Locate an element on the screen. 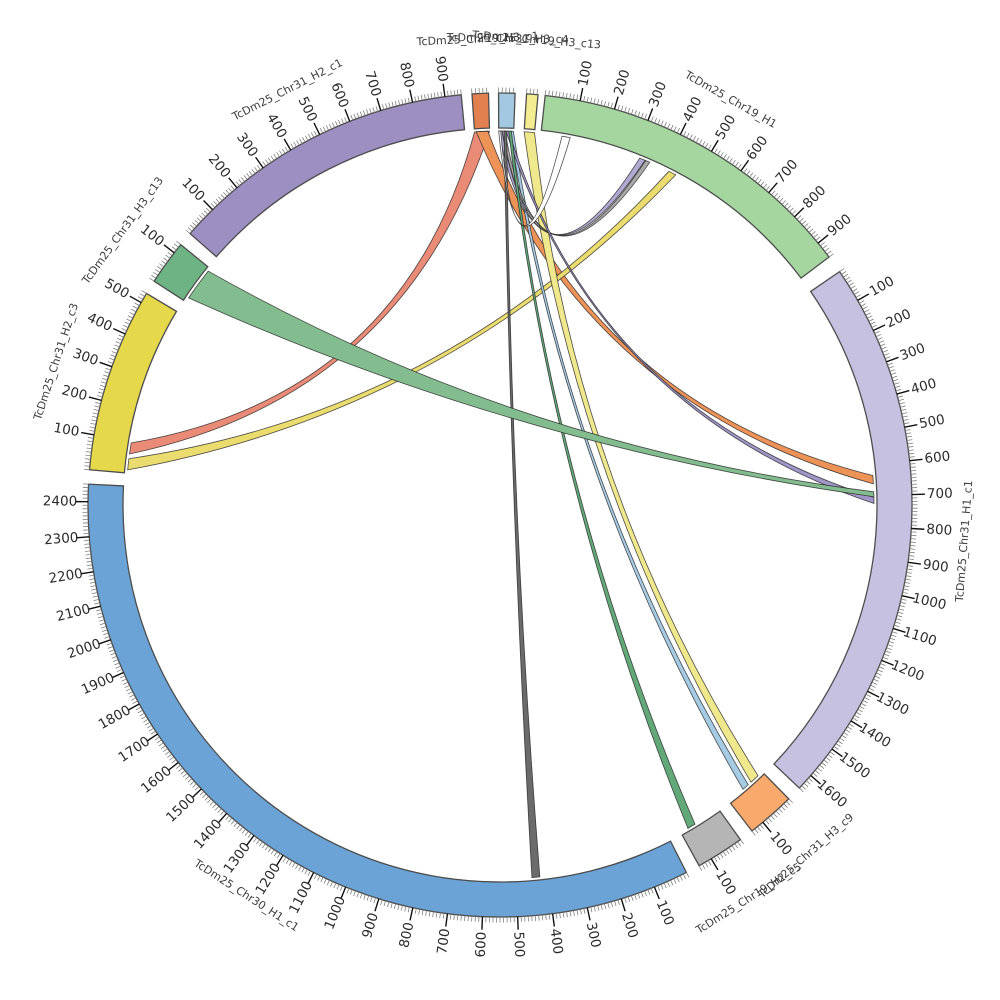 The height and width of the screenshot is (1000, 1000). tick-label-chr30_h1_c1-2400: 2400 is located at coordinates (60, 501).